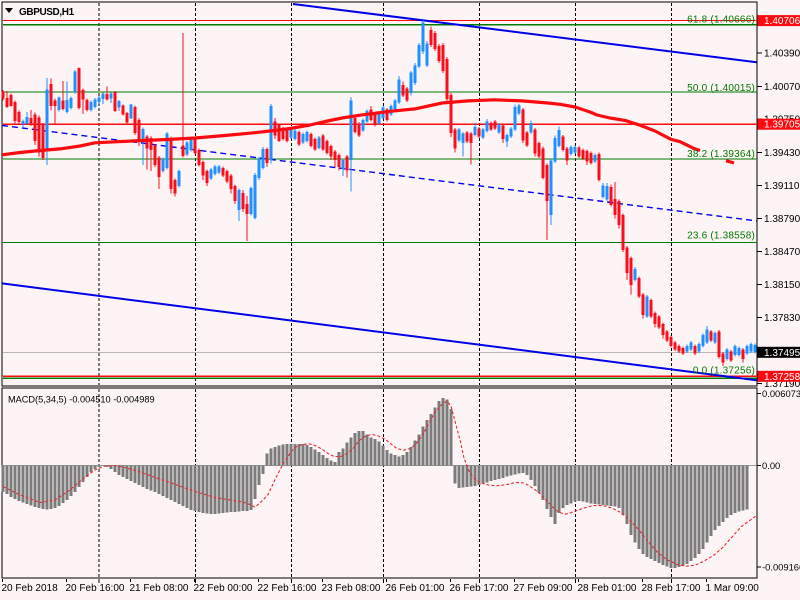 The image size is (800, 600). What do you see at coordinates (351, 588) in the screenshot?
I see `svg-text: 23 Feb 08:00` at bounding box center [351, 588].